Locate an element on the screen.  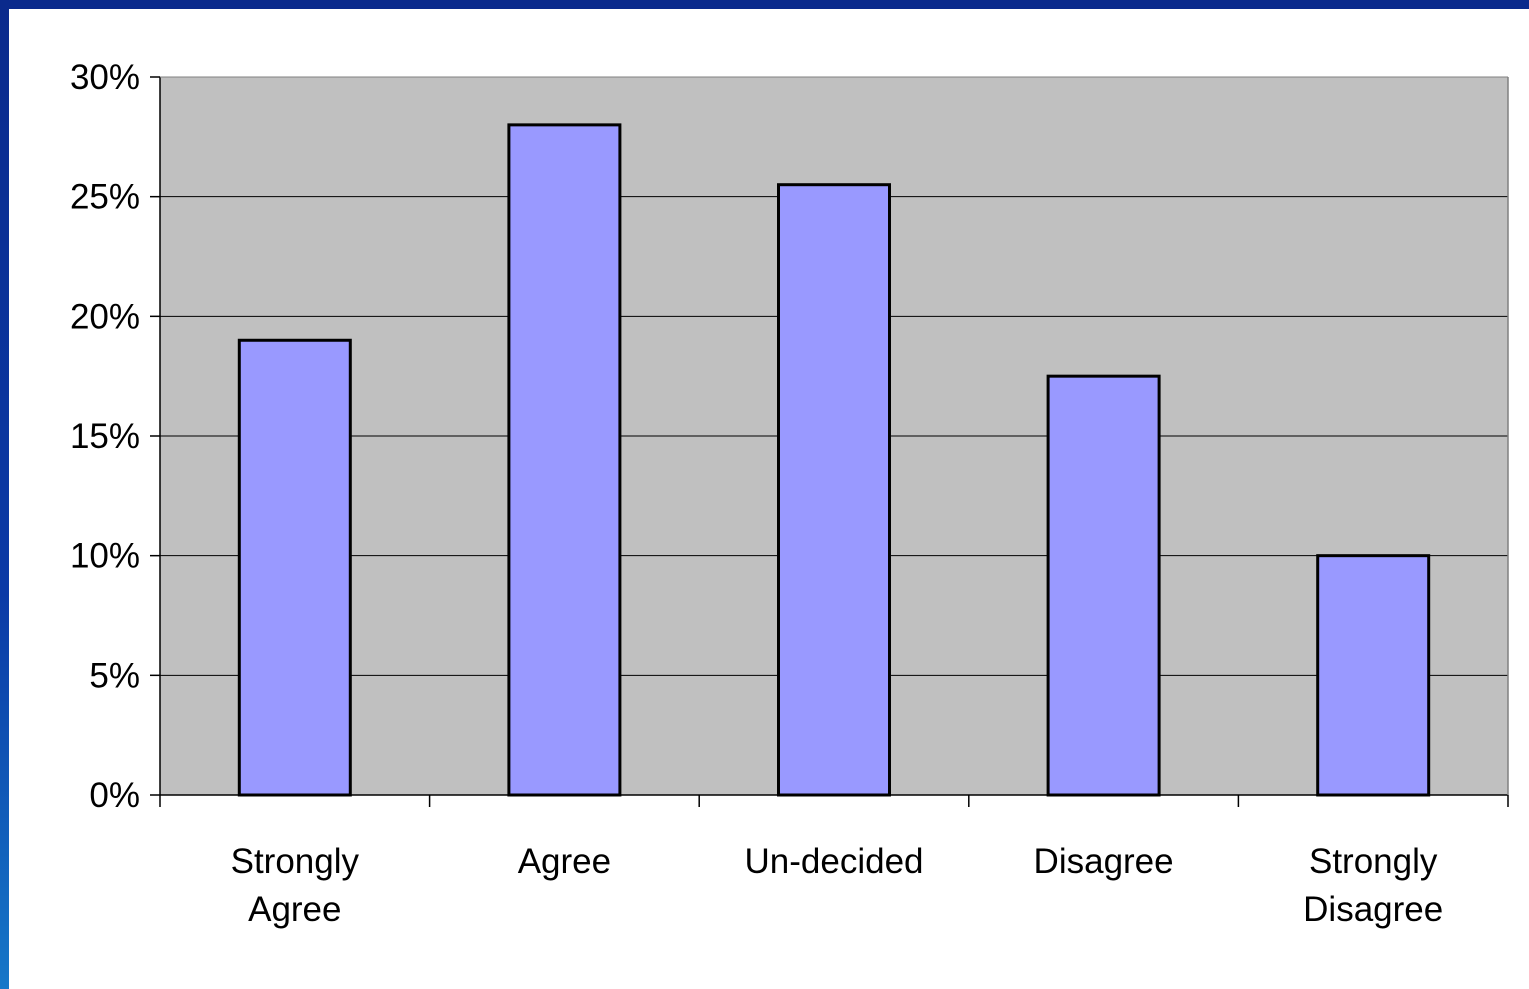
x-tick-label: Agree is located at coordinates (564, 861).